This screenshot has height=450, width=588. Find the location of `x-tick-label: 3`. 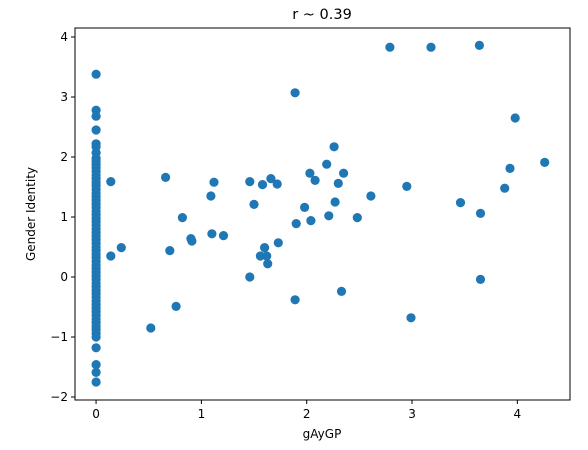

x-tick-label: 3 is located at coordinates (412, 414).